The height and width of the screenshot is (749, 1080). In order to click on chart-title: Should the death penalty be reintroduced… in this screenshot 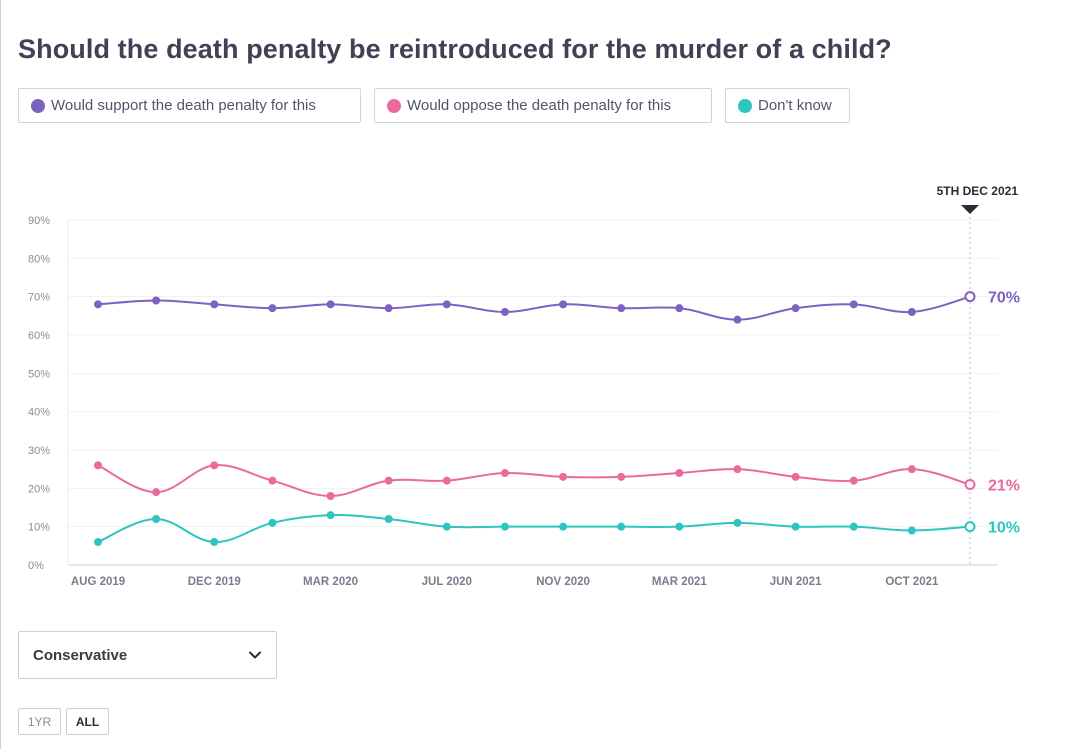, I will do `click(455, 49)`.